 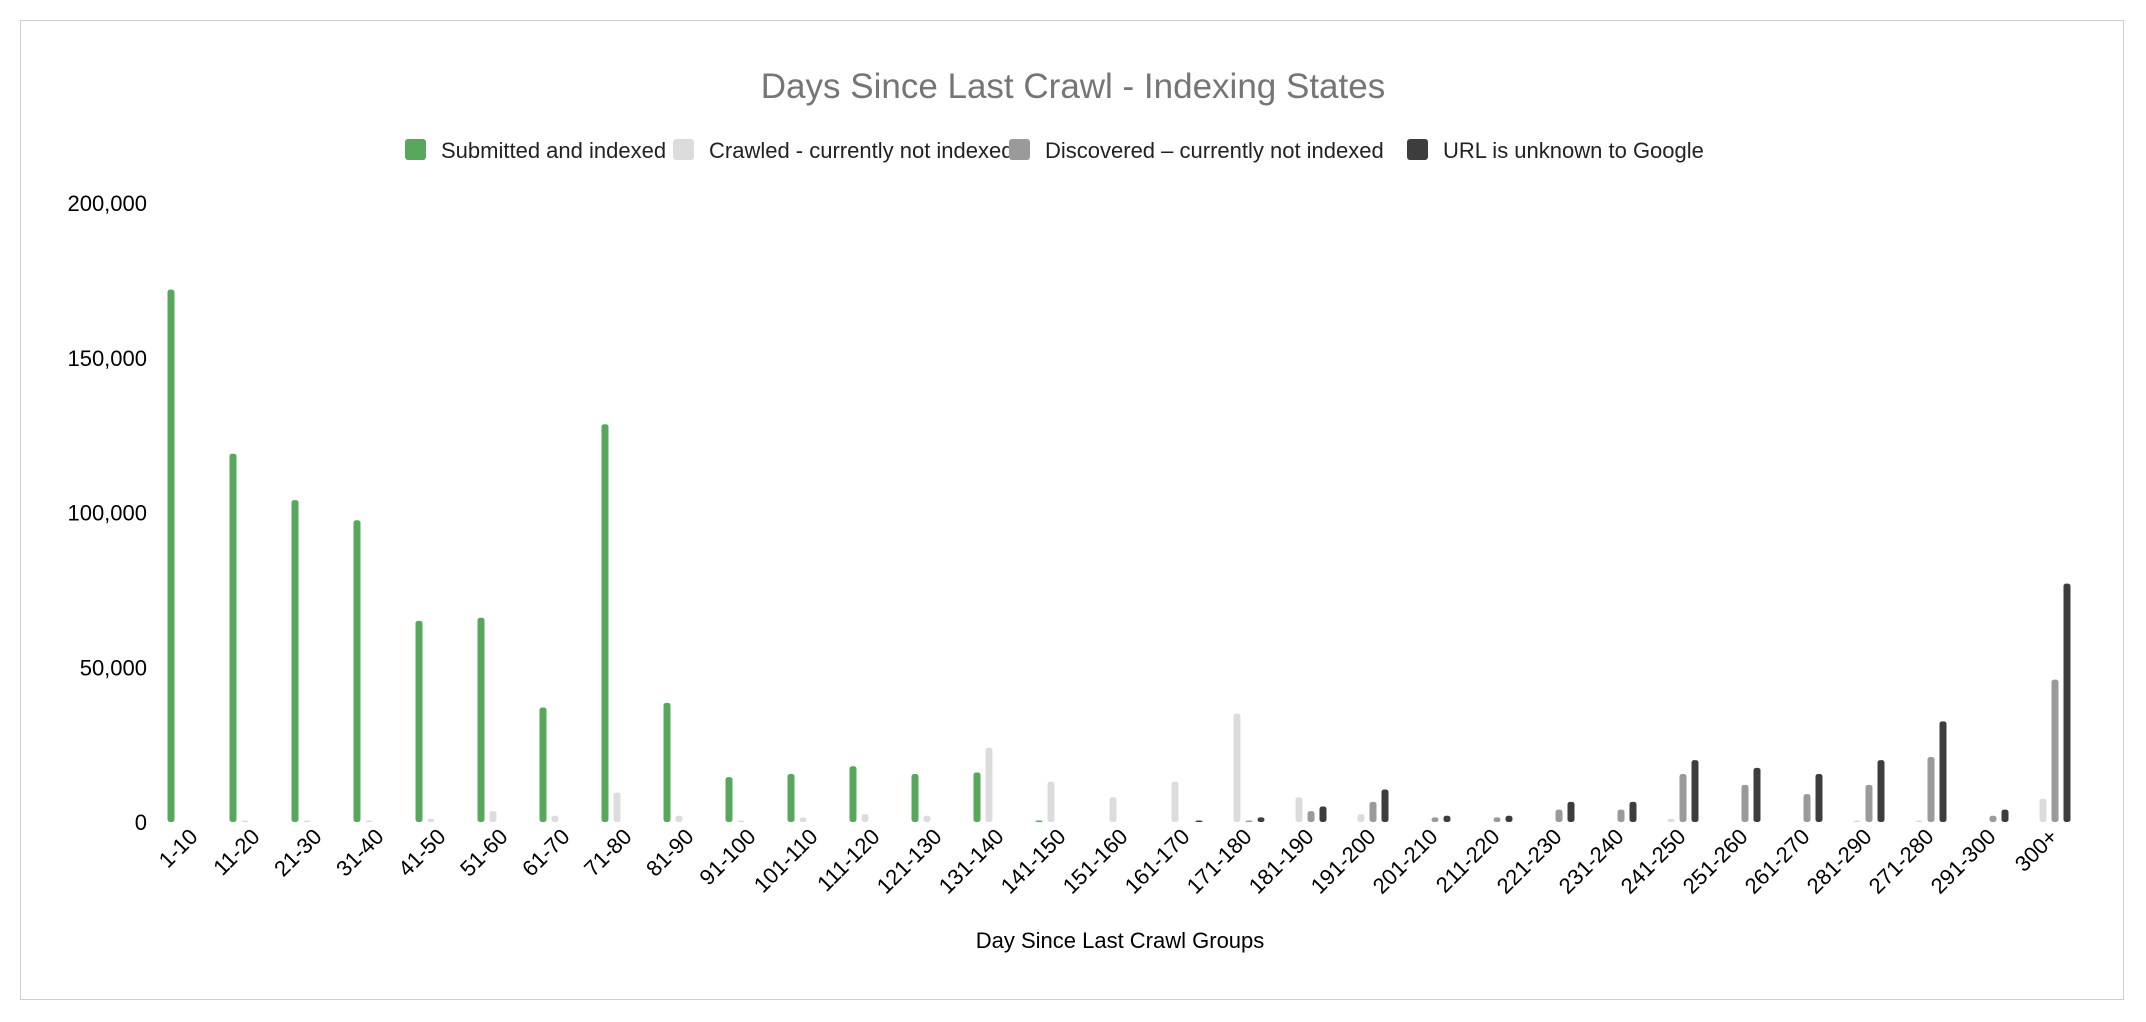 I want to click on x-tick-label: 141-150, so click(x=1033, y=861).